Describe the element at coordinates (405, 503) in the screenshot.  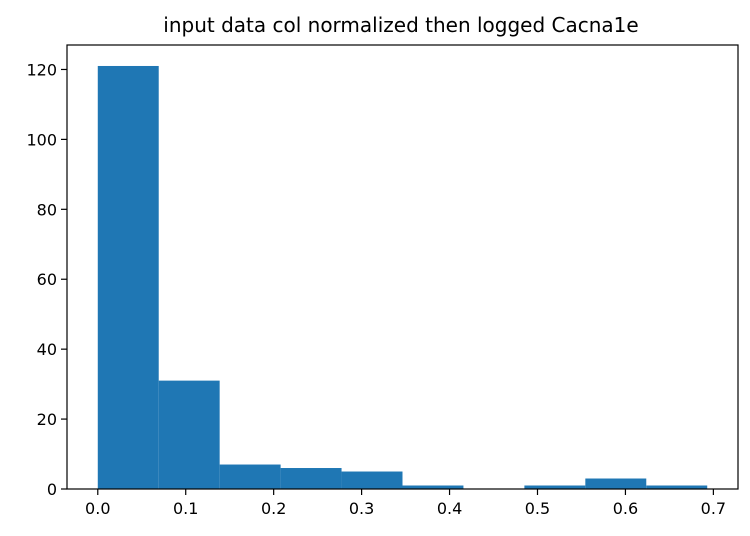
I see `x-axis: 0.0 0.1 0.2 0.3 0.4 0.5 0.6 0.7` at that location.